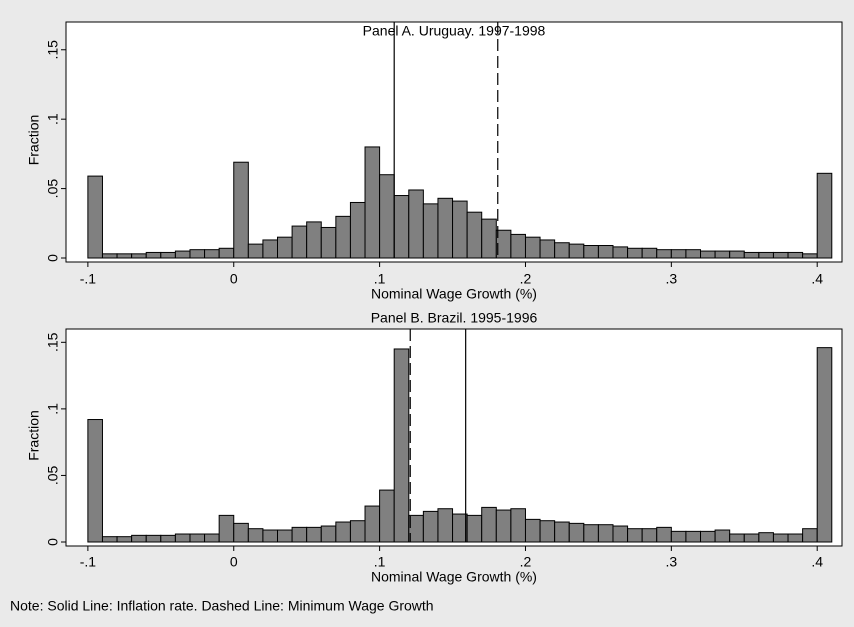 The height and width of the screenshot is (627, 854). What do you see at coordinates (53, 342) in the screenshot?
I see `y-tick-label: .15` at bounding box center [53, 342].